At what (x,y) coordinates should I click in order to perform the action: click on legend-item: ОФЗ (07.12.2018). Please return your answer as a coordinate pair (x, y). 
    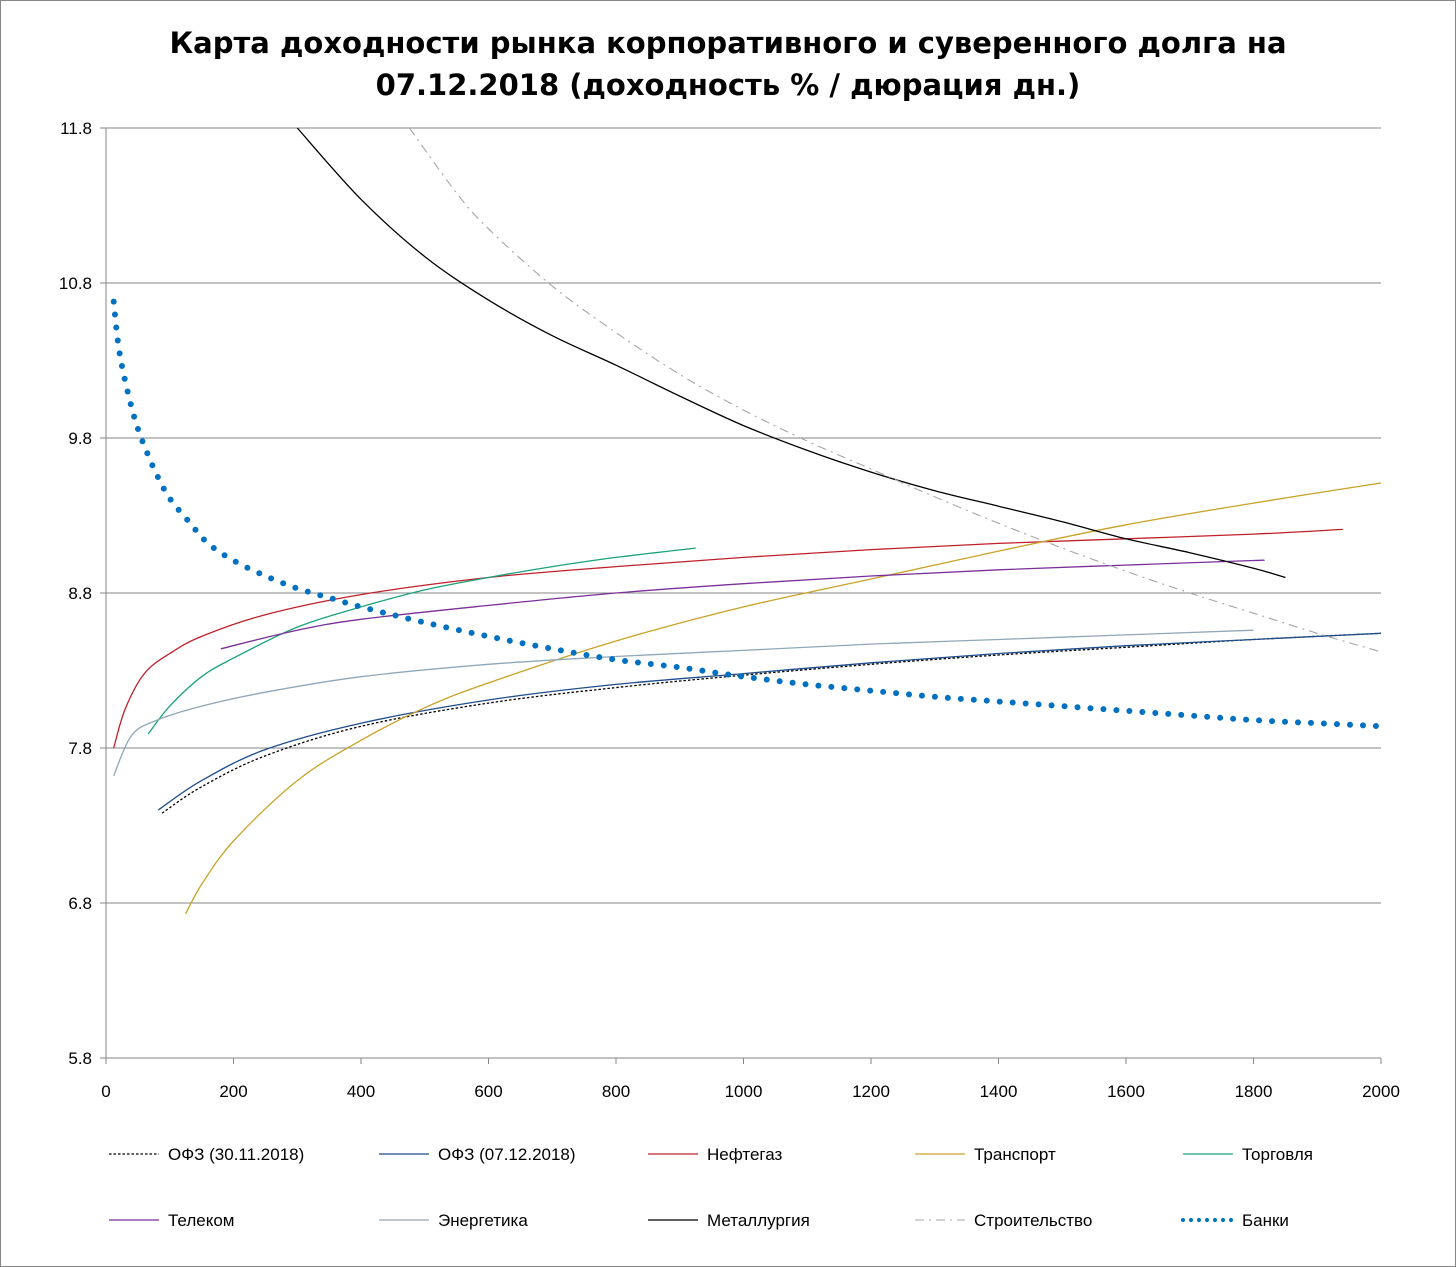
    Looking at the image, I should click on (477, 1154).